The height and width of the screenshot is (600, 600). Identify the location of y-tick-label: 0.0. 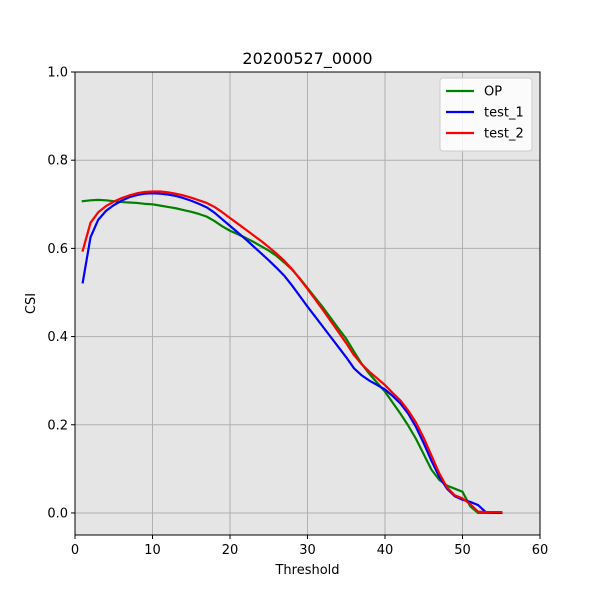
(57, 513).